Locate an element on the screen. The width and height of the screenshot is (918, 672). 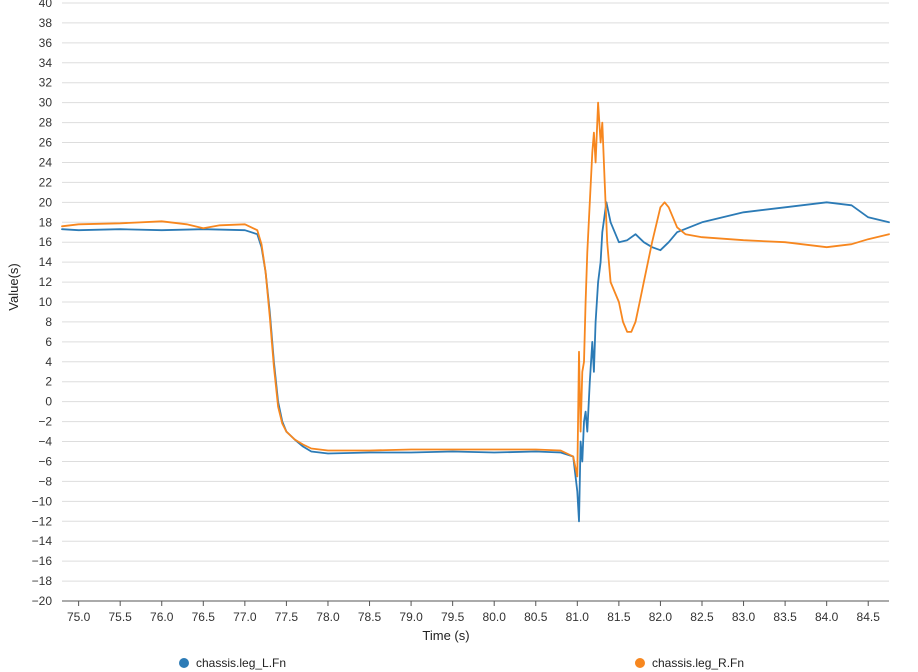
y-tick-label: 24 is located at coordinates (46, 162).